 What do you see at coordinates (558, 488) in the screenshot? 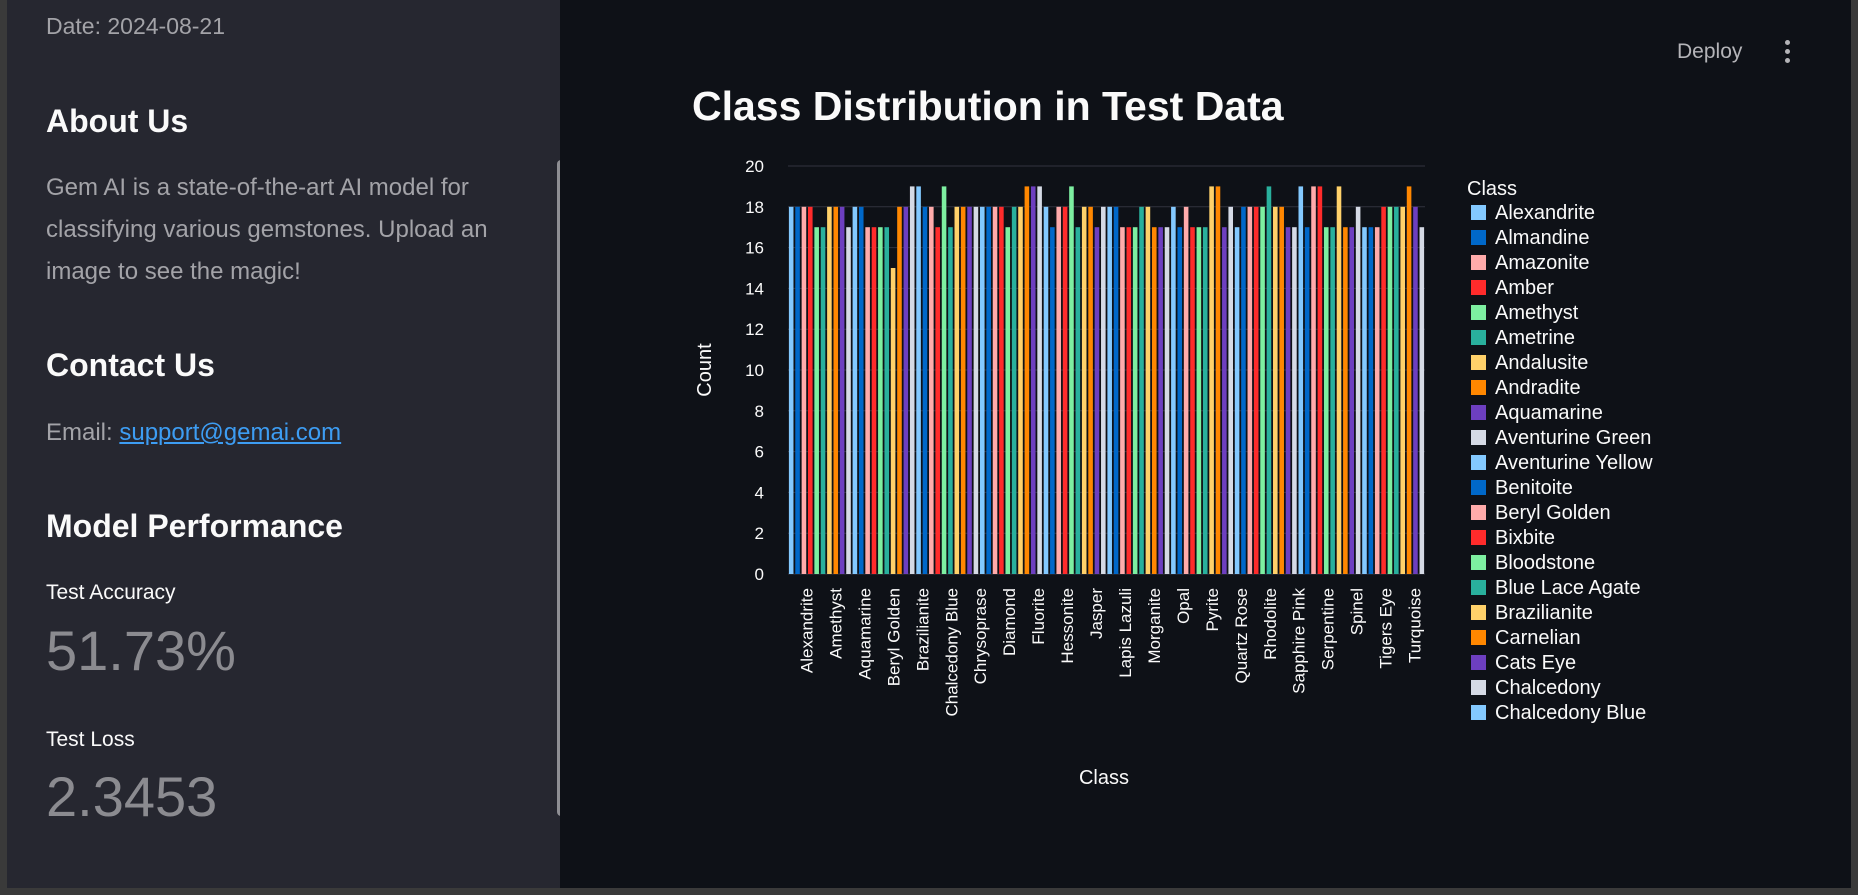
I see `sidebar-scrollbar` at bounding box center [558, 488].